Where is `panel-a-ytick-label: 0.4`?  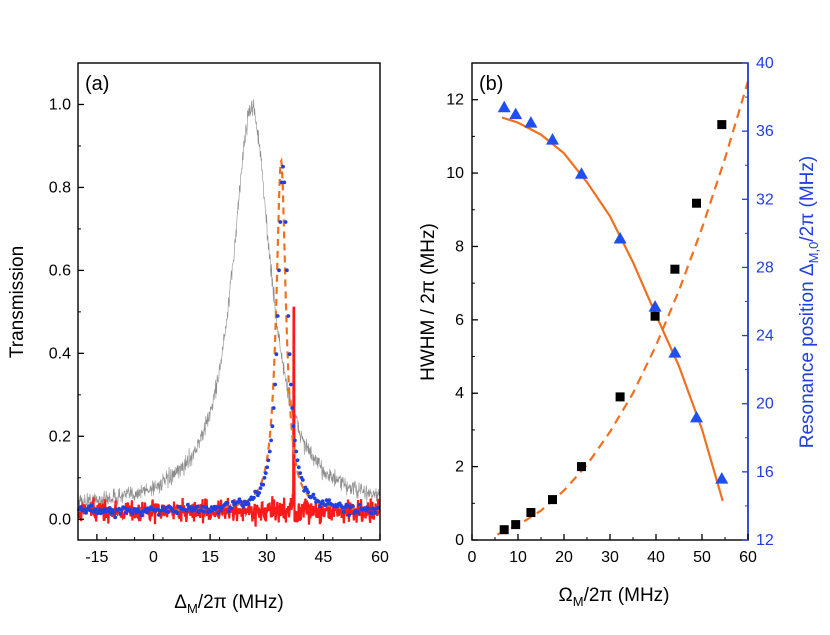
panel-a-ytick-label: 0.4 is located at coordinates (60, 353).